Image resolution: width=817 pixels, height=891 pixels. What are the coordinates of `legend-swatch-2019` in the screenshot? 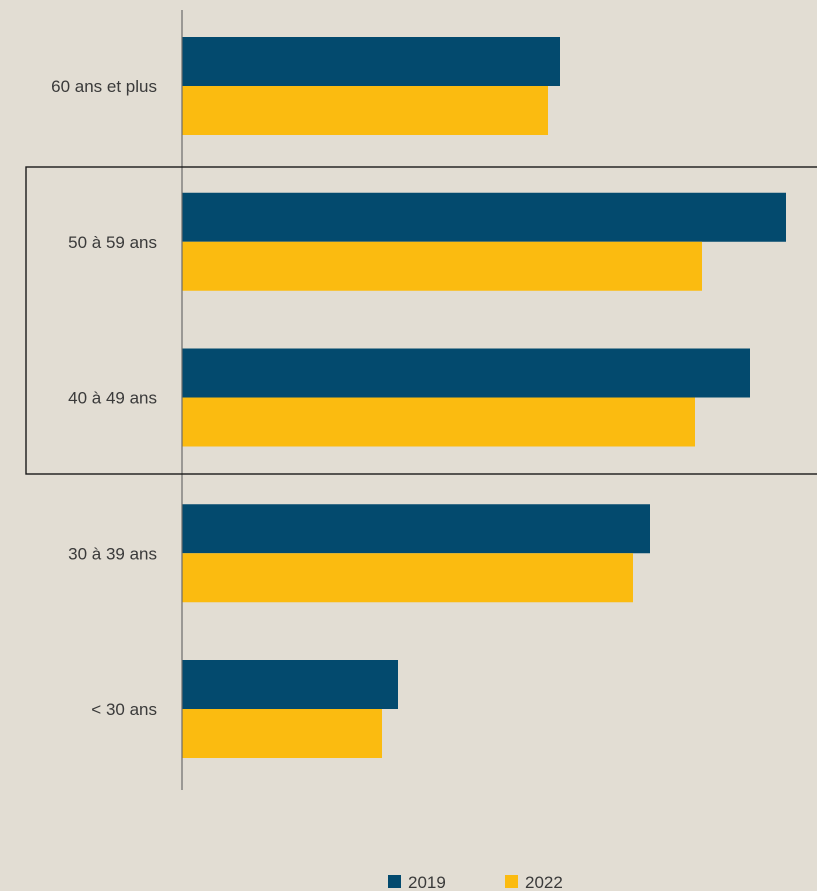 It's located at (394, 881).